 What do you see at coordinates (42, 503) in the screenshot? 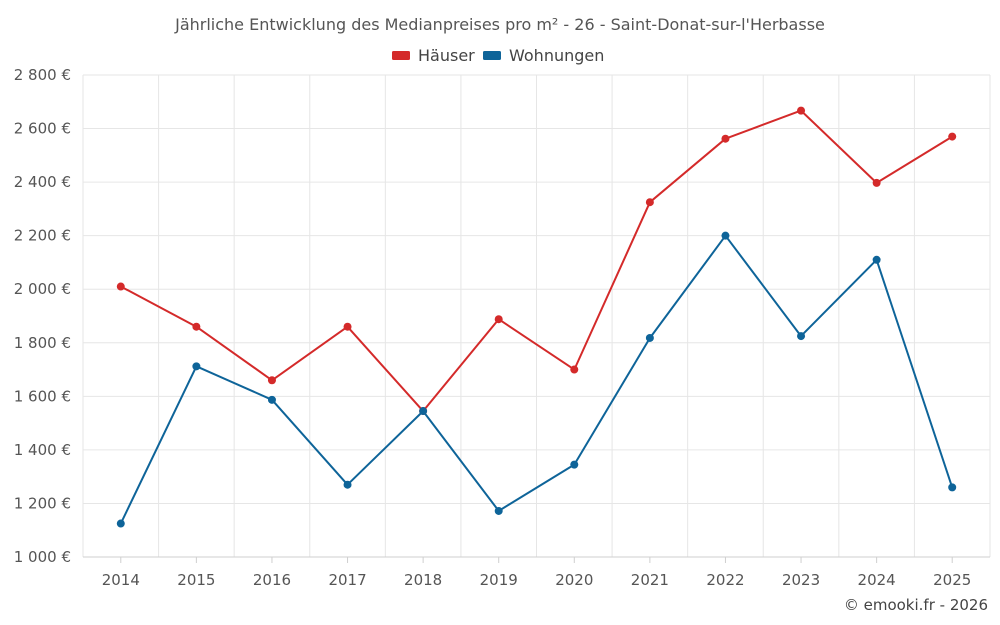
I see `y-tick-label: 1 200 €` at bounding box center [42, 503].